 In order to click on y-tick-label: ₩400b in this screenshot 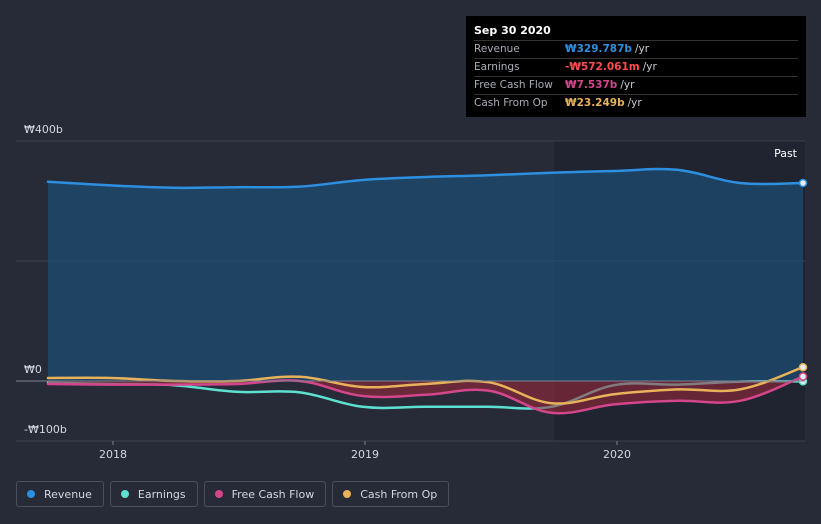, I will do `click(43, 129)`.